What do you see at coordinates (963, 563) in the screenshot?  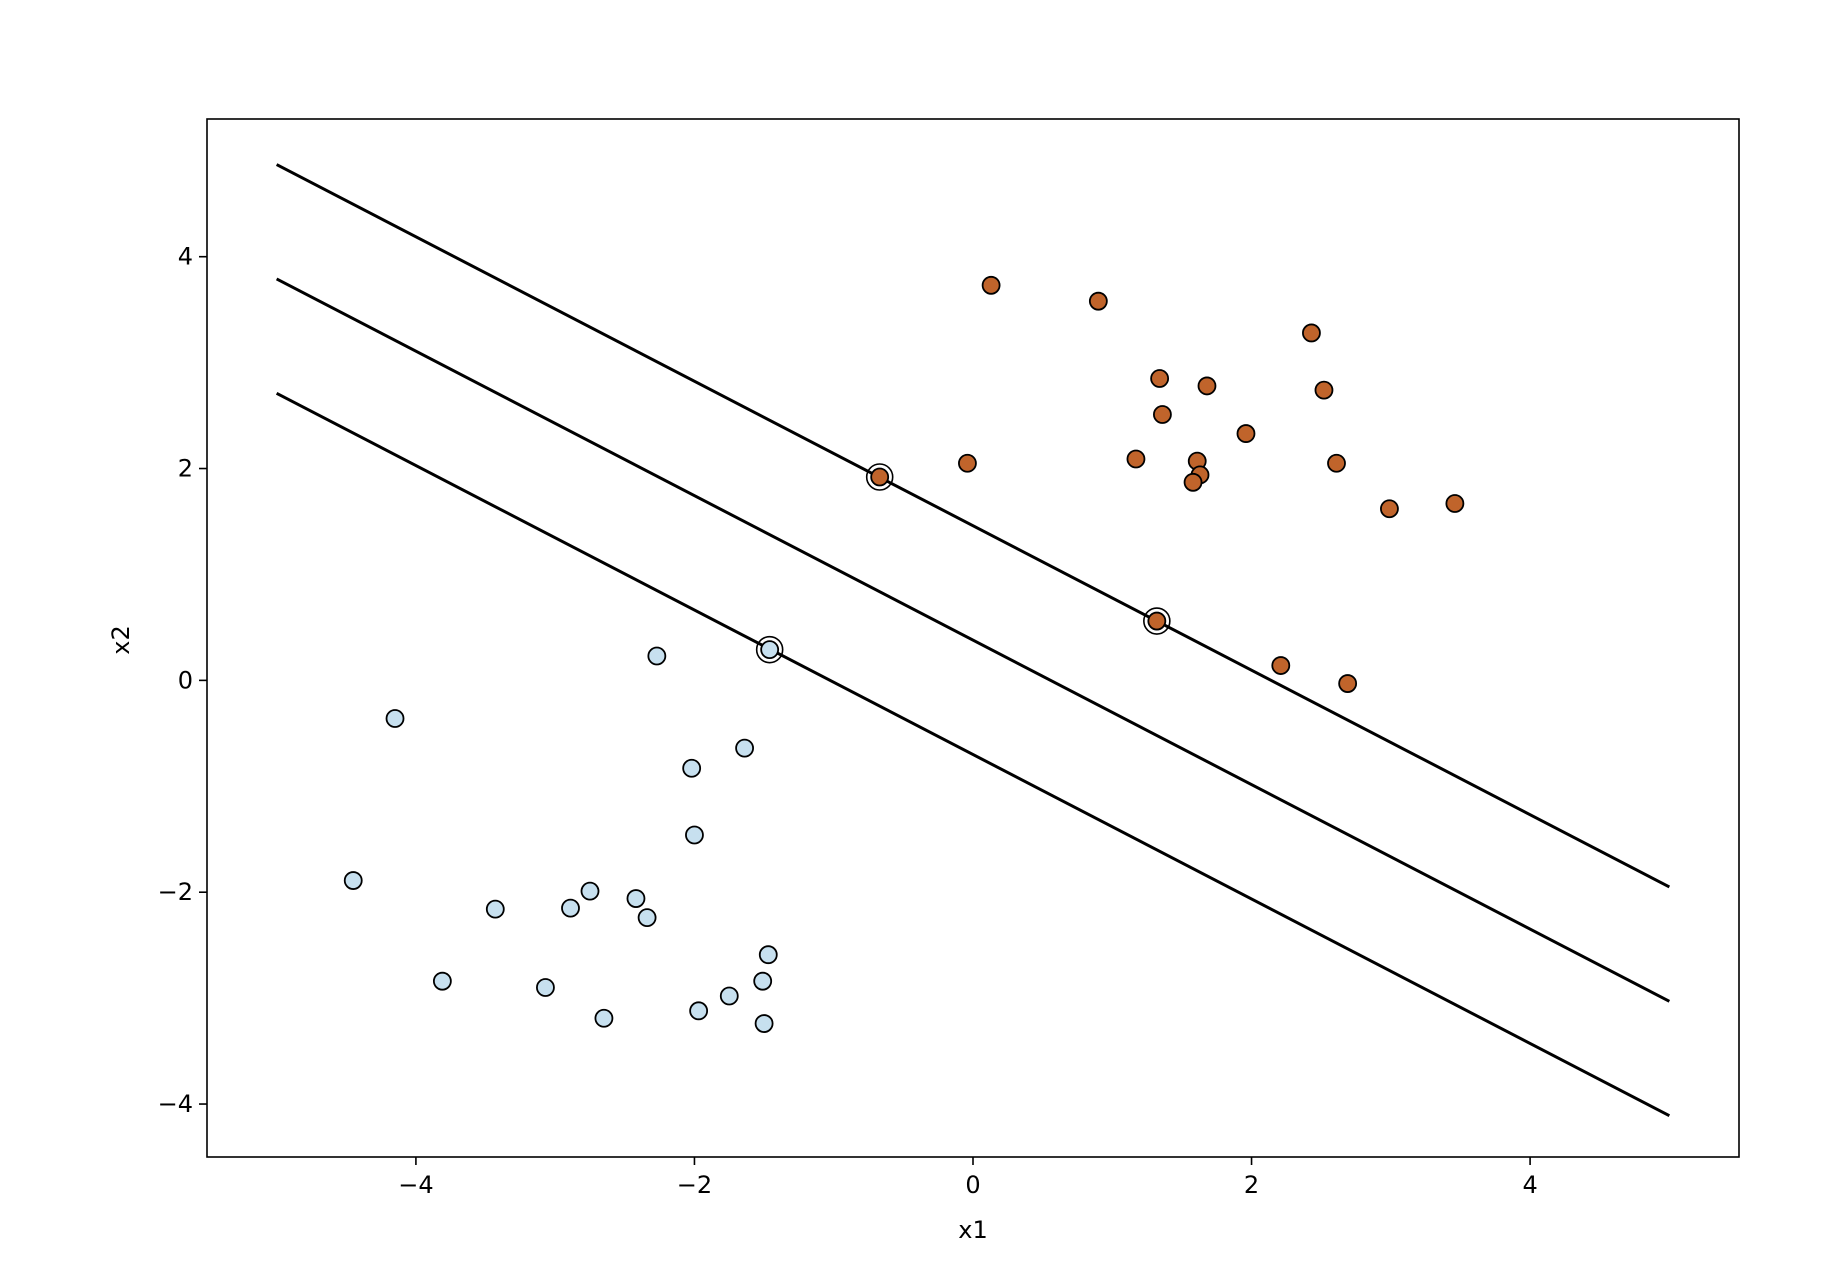 I see `support-vectors` at bounding box center [963, 563].